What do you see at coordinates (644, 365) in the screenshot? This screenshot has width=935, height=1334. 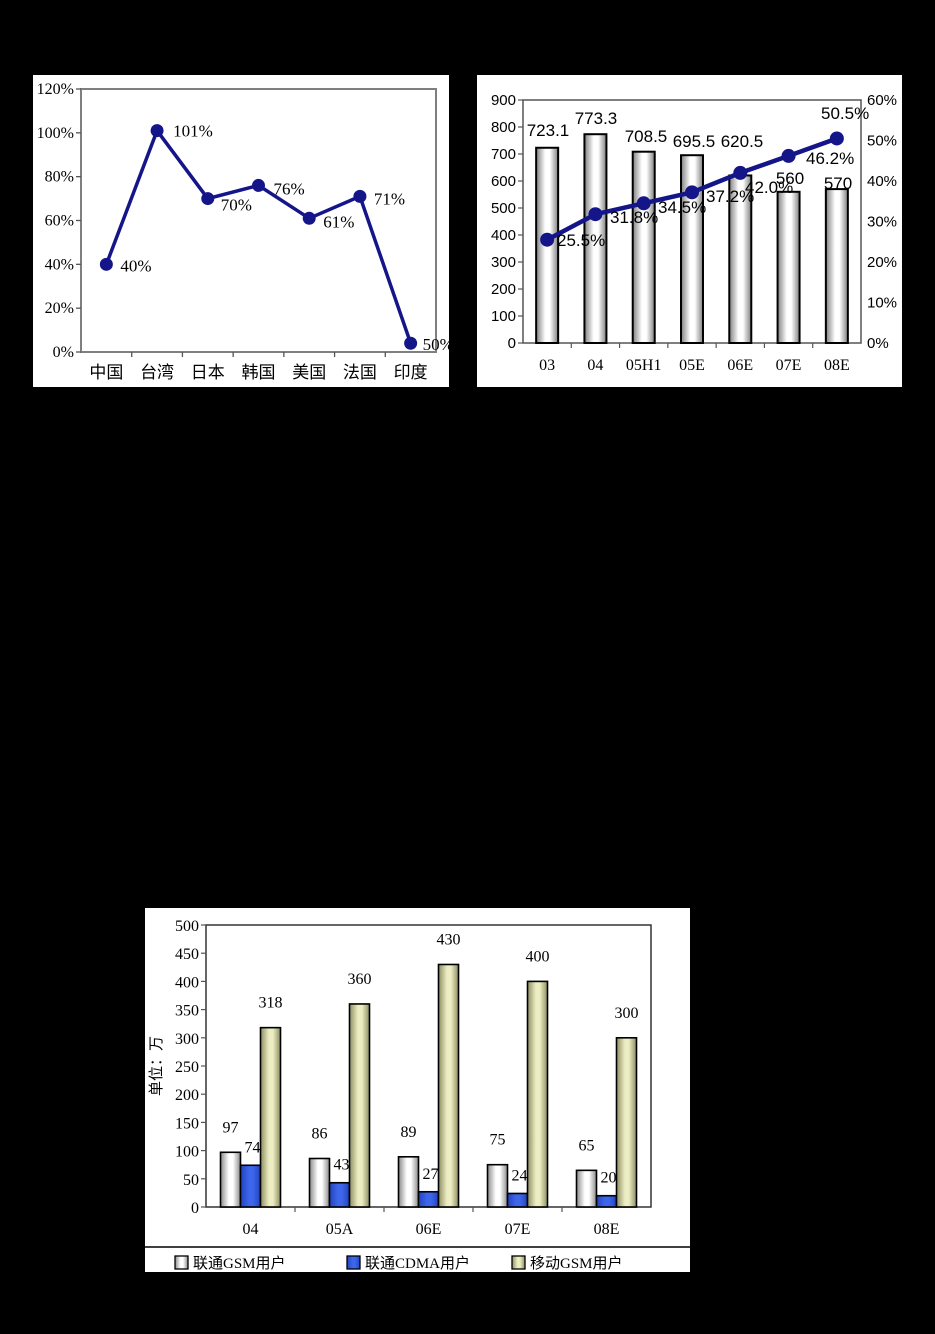 I see `x-axis-category-label: 05H1` at bounding box center [644, 365].